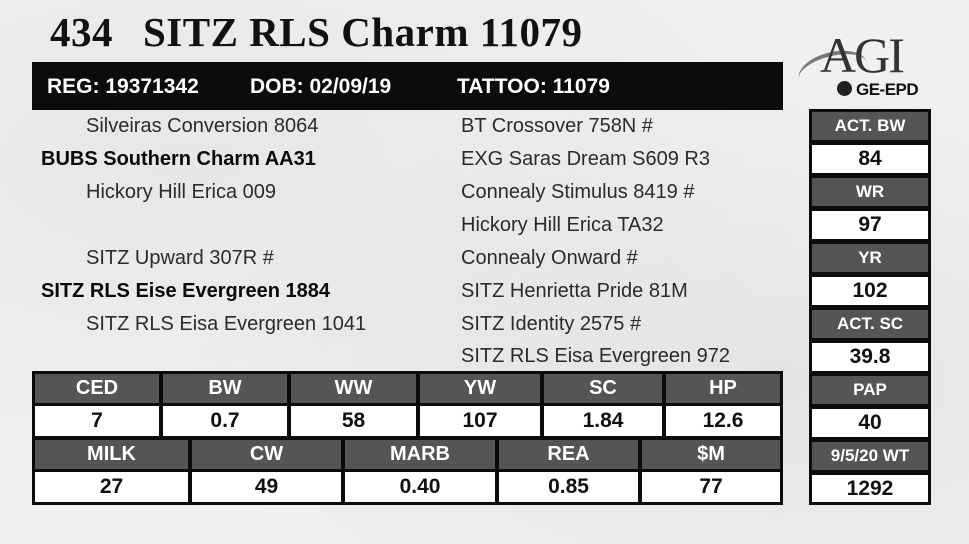  What do you see at coordinates (225, 421) in the screenshot?
I see `bw-value: 0.7` at bounding box center [225, 421].